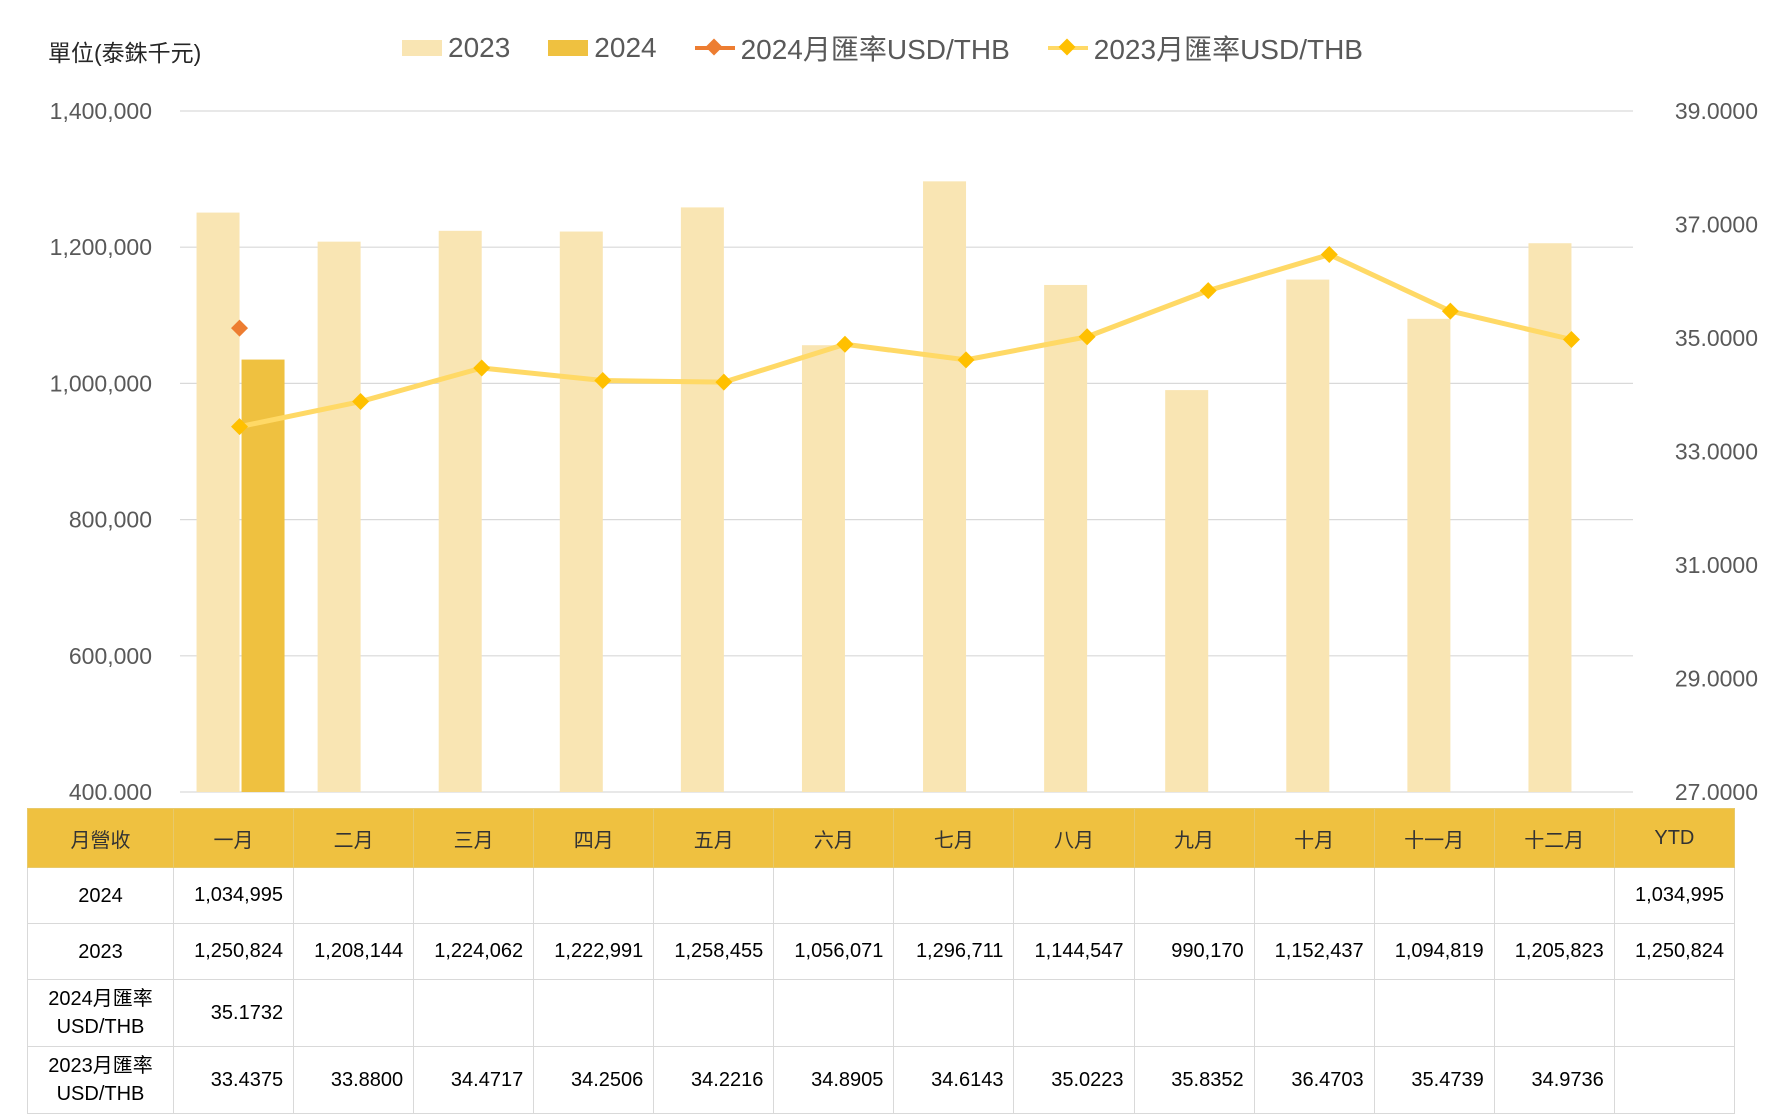 This screenshot has width=1786, height=1114. Describe the element at coordinates (100, 895) in the screenshot. I see `table-row-label: 2024` at that location.